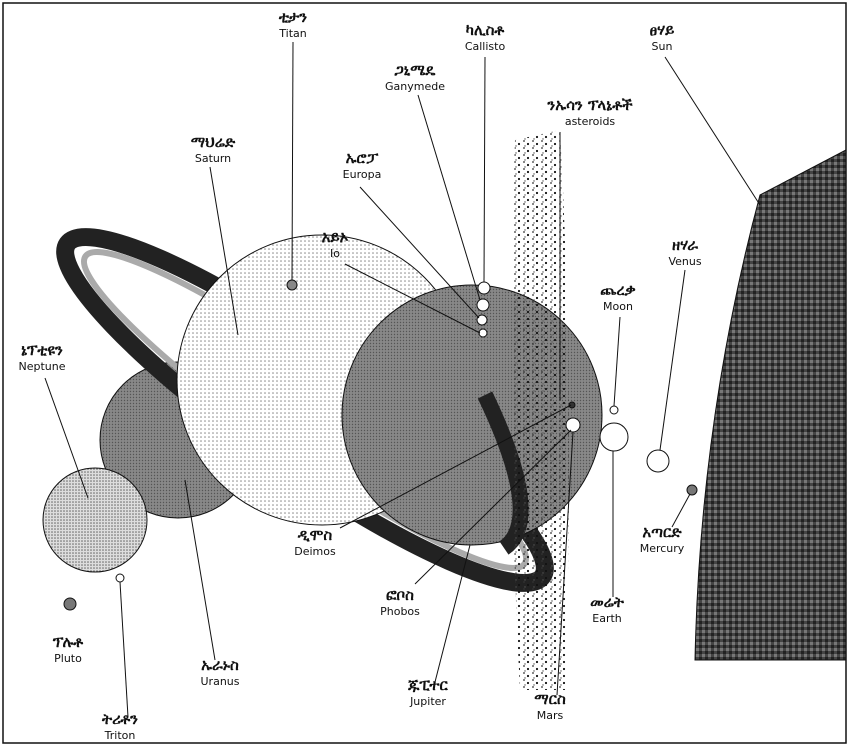 Image resolution: width=850 pixels, height=747 pixels. Describe the element at coordinates (573, 425) in the screenshot. I see `mars` at that location.